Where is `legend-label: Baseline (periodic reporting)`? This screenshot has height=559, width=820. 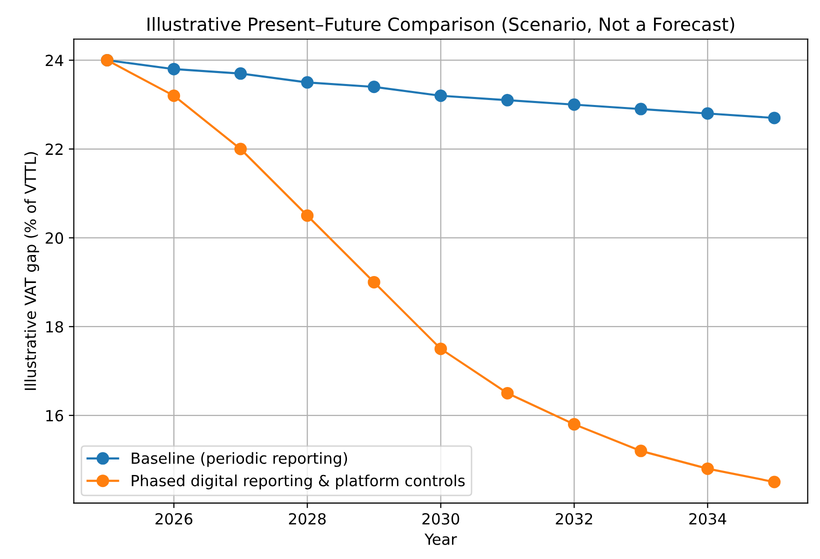
legend-label: Baseline (periodic reporting) is located at coordinates (240, 459).